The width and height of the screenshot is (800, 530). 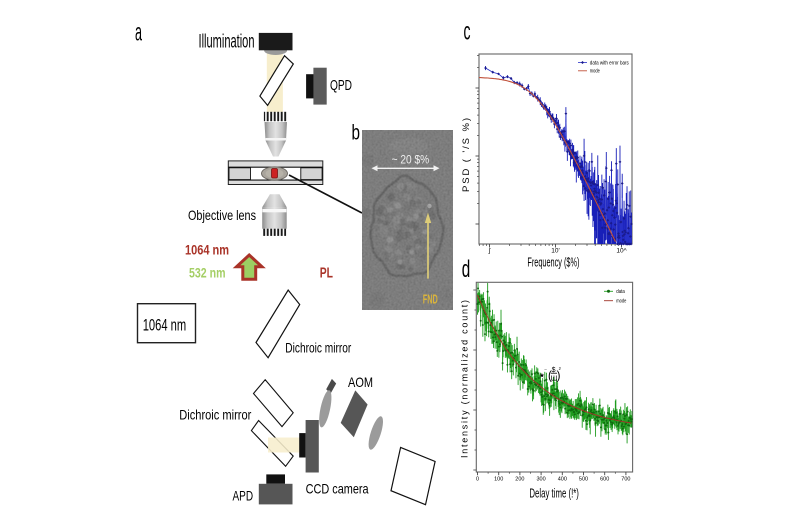 I want to click on svg-text: 532 nm, so click(x=207, y=273).